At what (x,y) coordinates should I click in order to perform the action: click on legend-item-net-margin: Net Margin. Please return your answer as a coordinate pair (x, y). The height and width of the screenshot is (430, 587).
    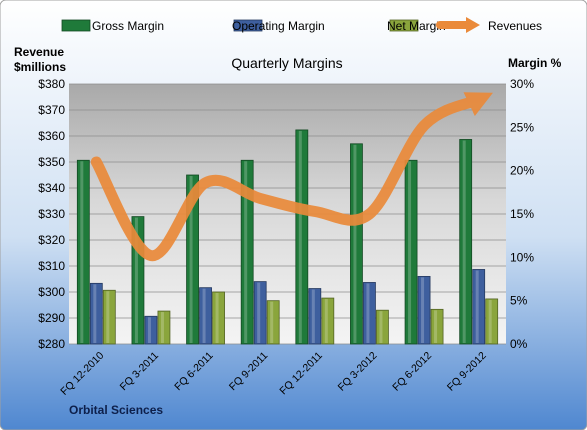
    Looking at the image, I should click on (416, 26).